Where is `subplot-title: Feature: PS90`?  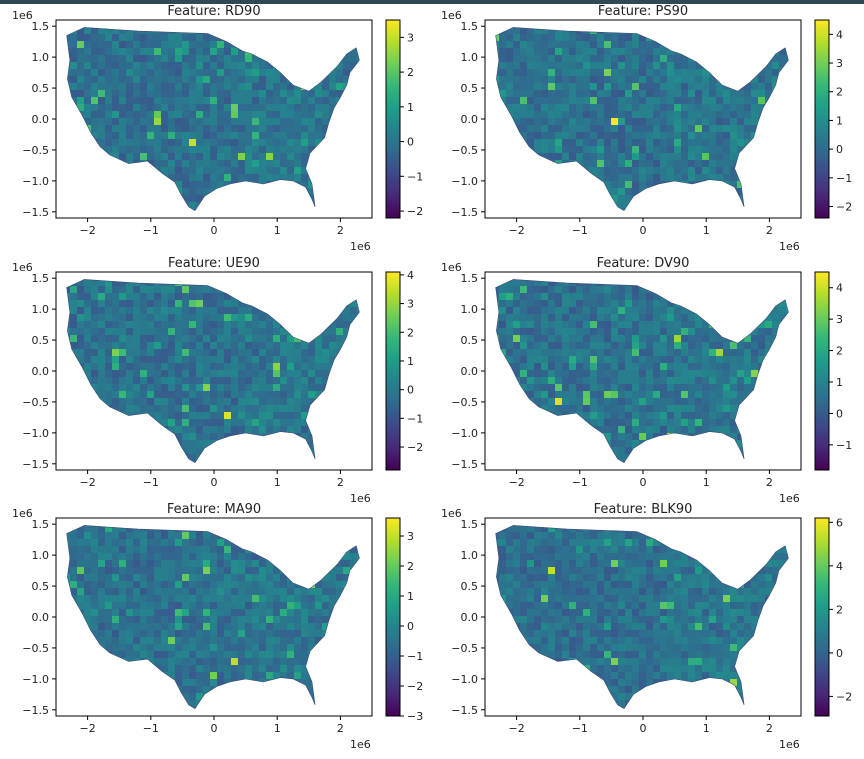
subplot-title: Feature: PS90 is located at coordinates (643, 11).